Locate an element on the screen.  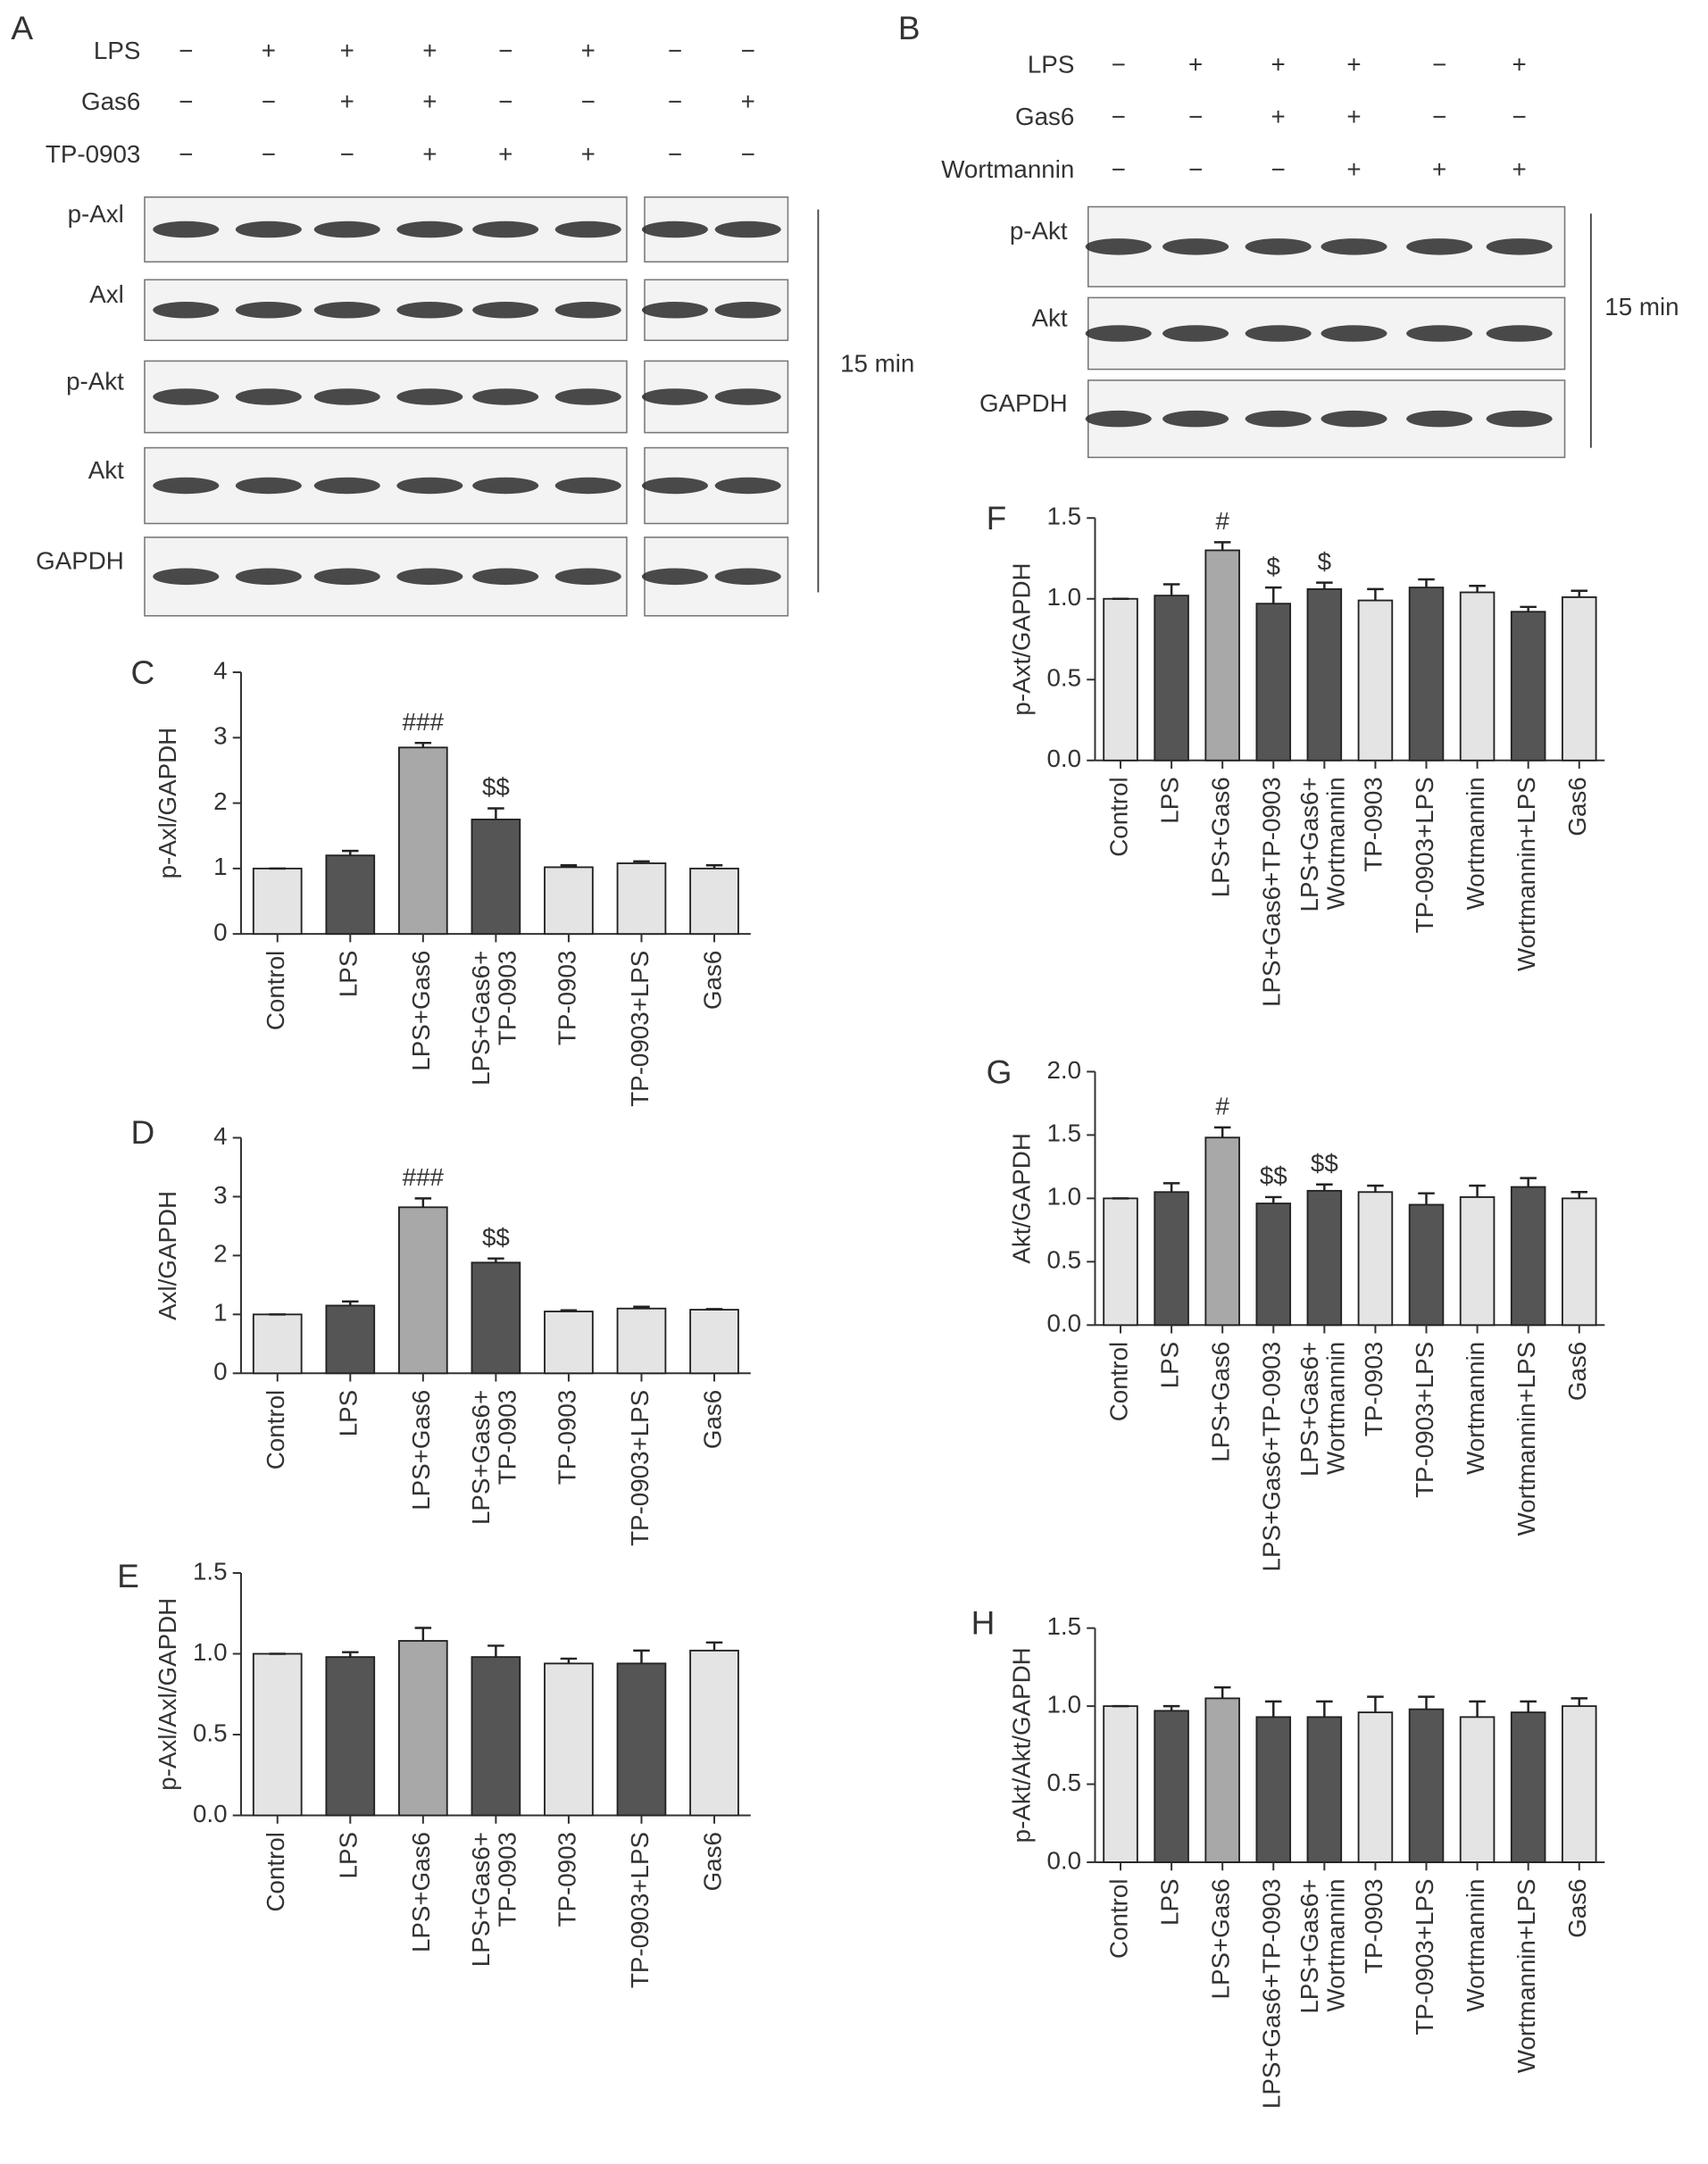
blot-label: p-Axl is located at coordinates (96, 214).